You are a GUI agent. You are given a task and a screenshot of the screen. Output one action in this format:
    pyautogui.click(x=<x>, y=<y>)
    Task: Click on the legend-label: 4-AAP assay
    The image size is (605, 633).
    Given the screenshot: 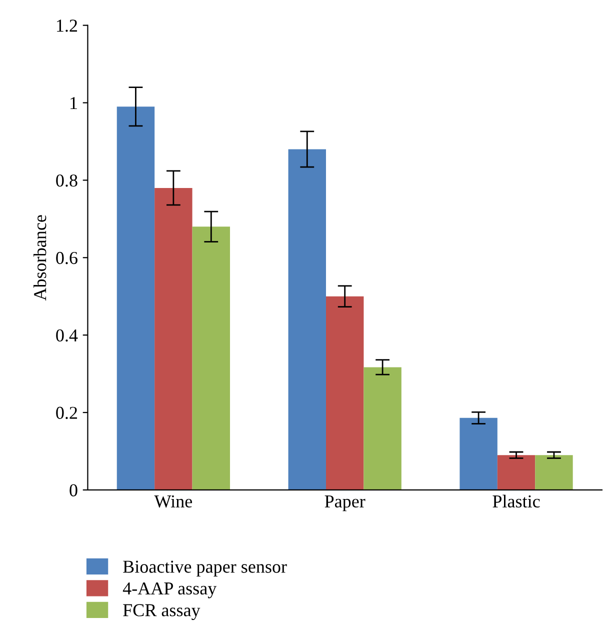 What is the action you would take?
    pyautogui.click(x=169, y=590)
    